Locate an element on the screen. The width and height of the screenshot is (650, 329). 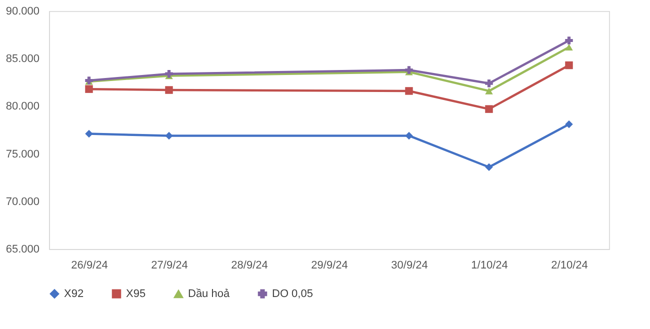
x-tick-label: 27/9/24 is located at coordinates (169, 266).